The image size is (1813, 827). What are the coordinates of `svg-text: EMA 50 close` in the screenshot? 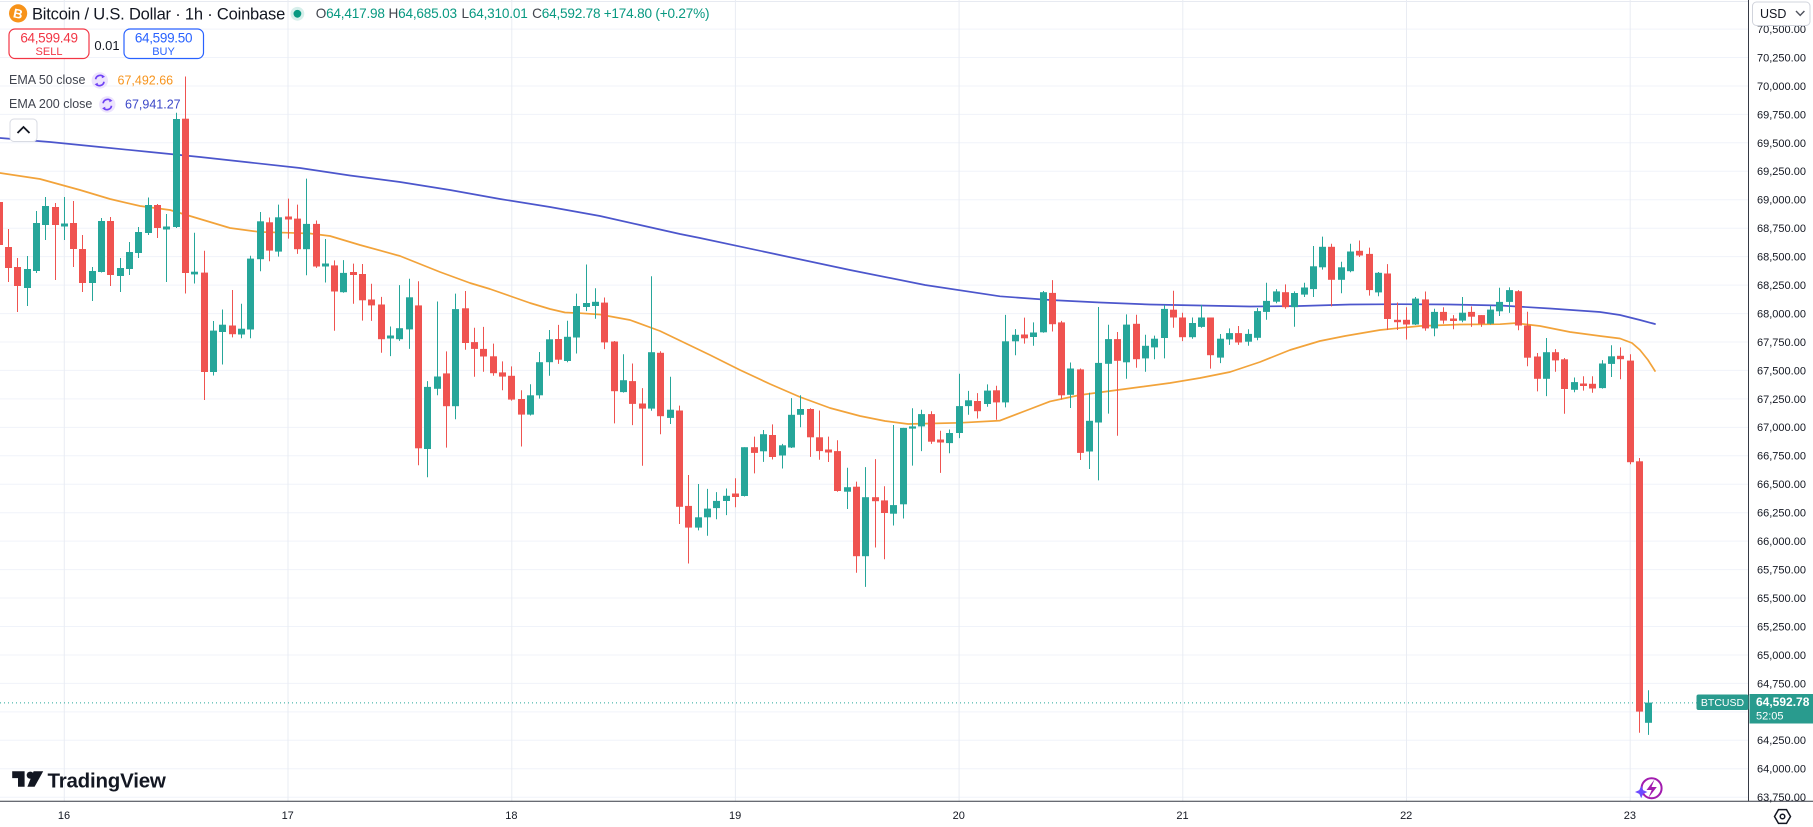 It's located at (47, 80).